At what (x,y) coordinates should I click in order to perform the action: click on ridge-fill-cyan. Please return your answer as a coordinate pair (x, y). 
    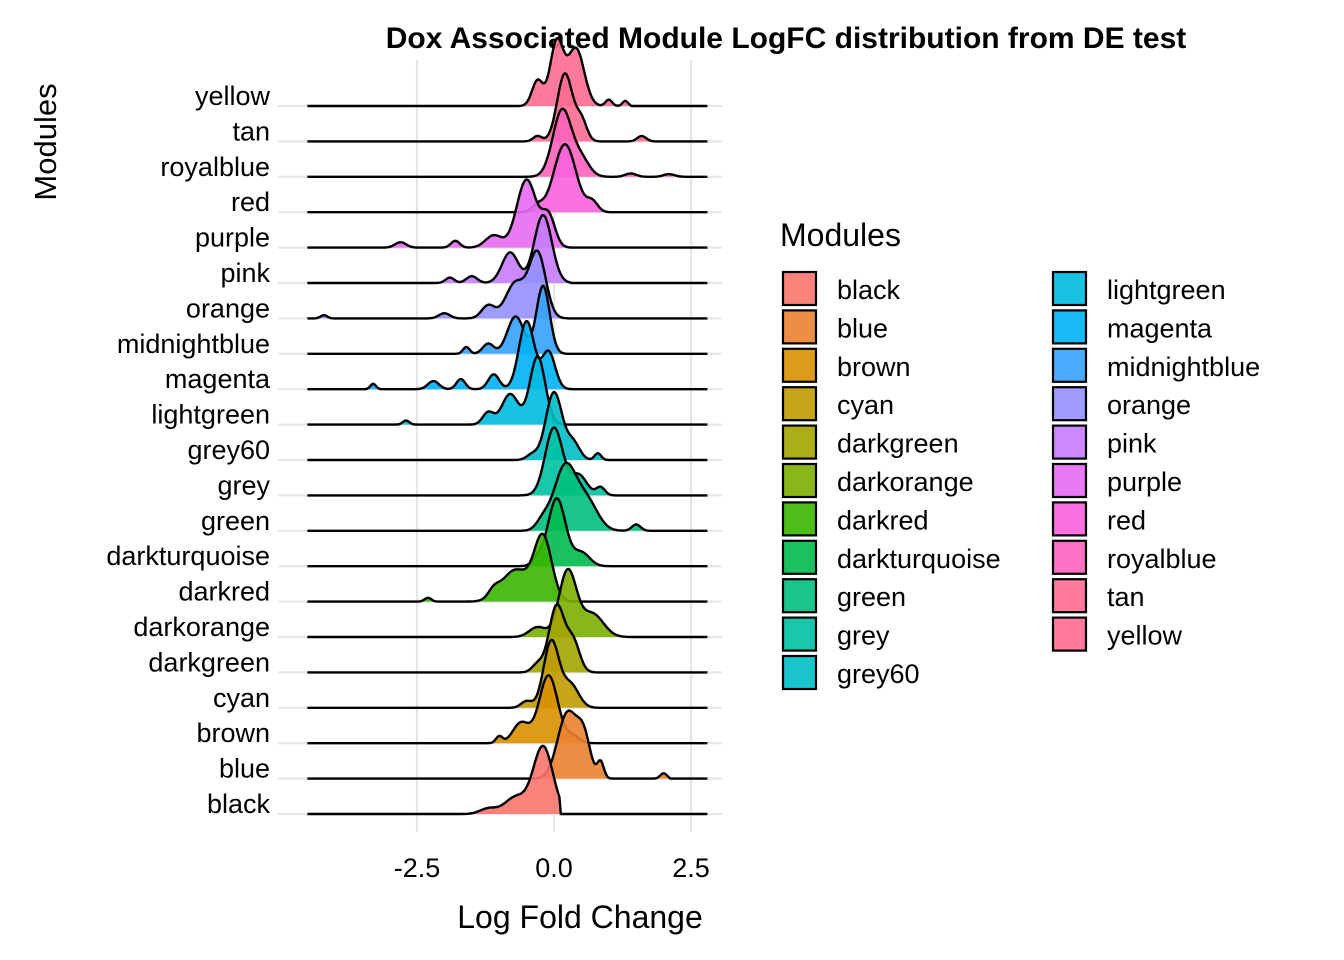
    Looking at the image, I should click on (554, 673).